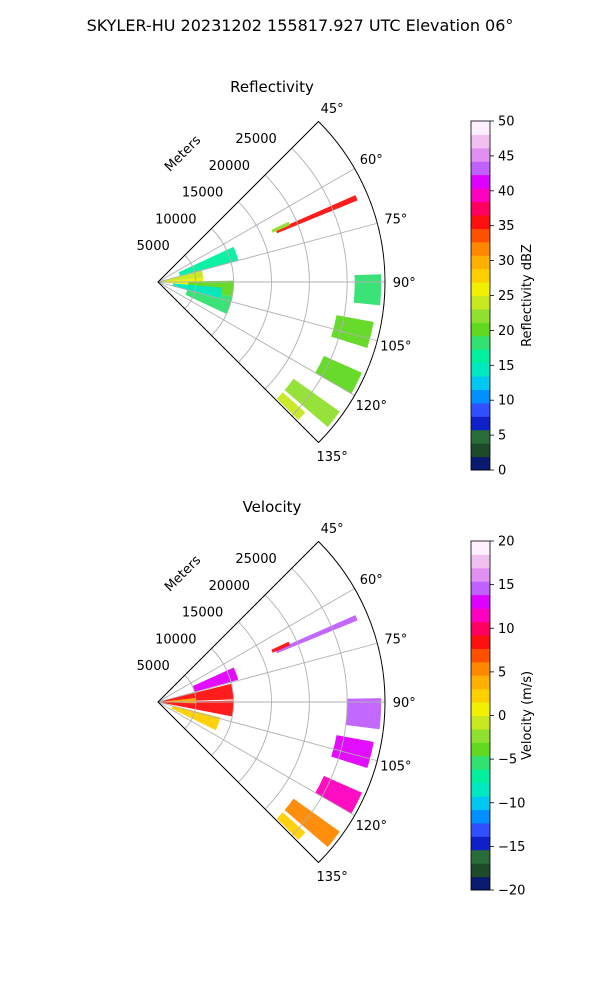 The image size is (600, 1000). I want to click on colorbar-label: Velocity (m/s), so click(527, 715).